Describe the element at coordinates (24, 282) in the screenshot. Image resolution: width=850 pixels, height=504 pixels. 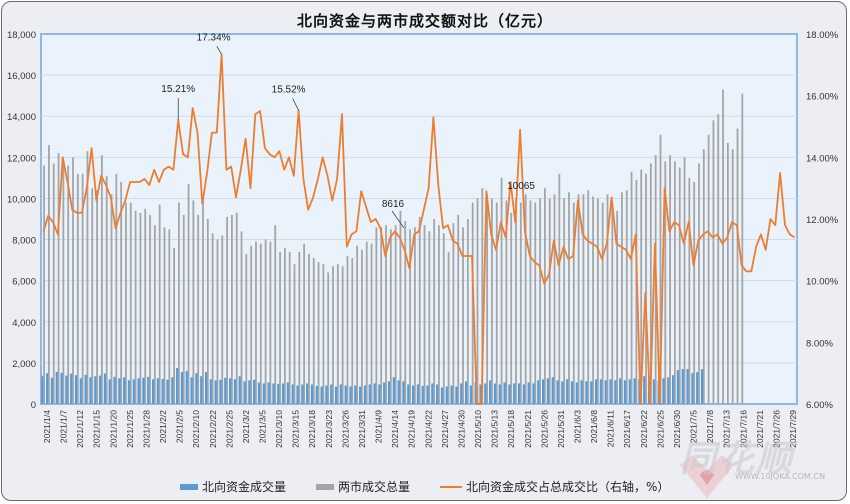
I see `y-left-tick: 6,000` at that location.